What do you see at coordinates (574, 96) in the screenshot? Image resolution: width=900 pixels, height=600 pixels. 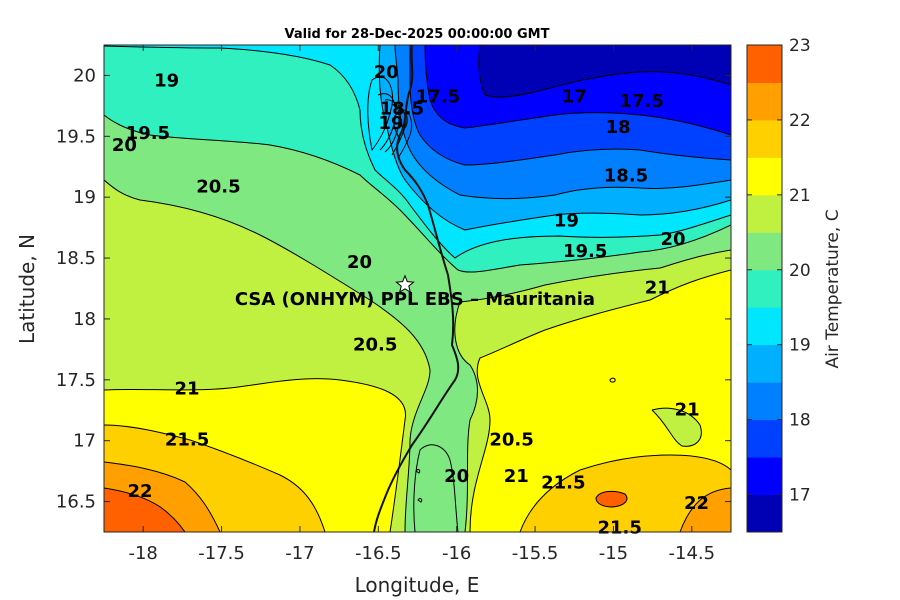 I see `contour-label: 17` at bounding box center [574, 96].